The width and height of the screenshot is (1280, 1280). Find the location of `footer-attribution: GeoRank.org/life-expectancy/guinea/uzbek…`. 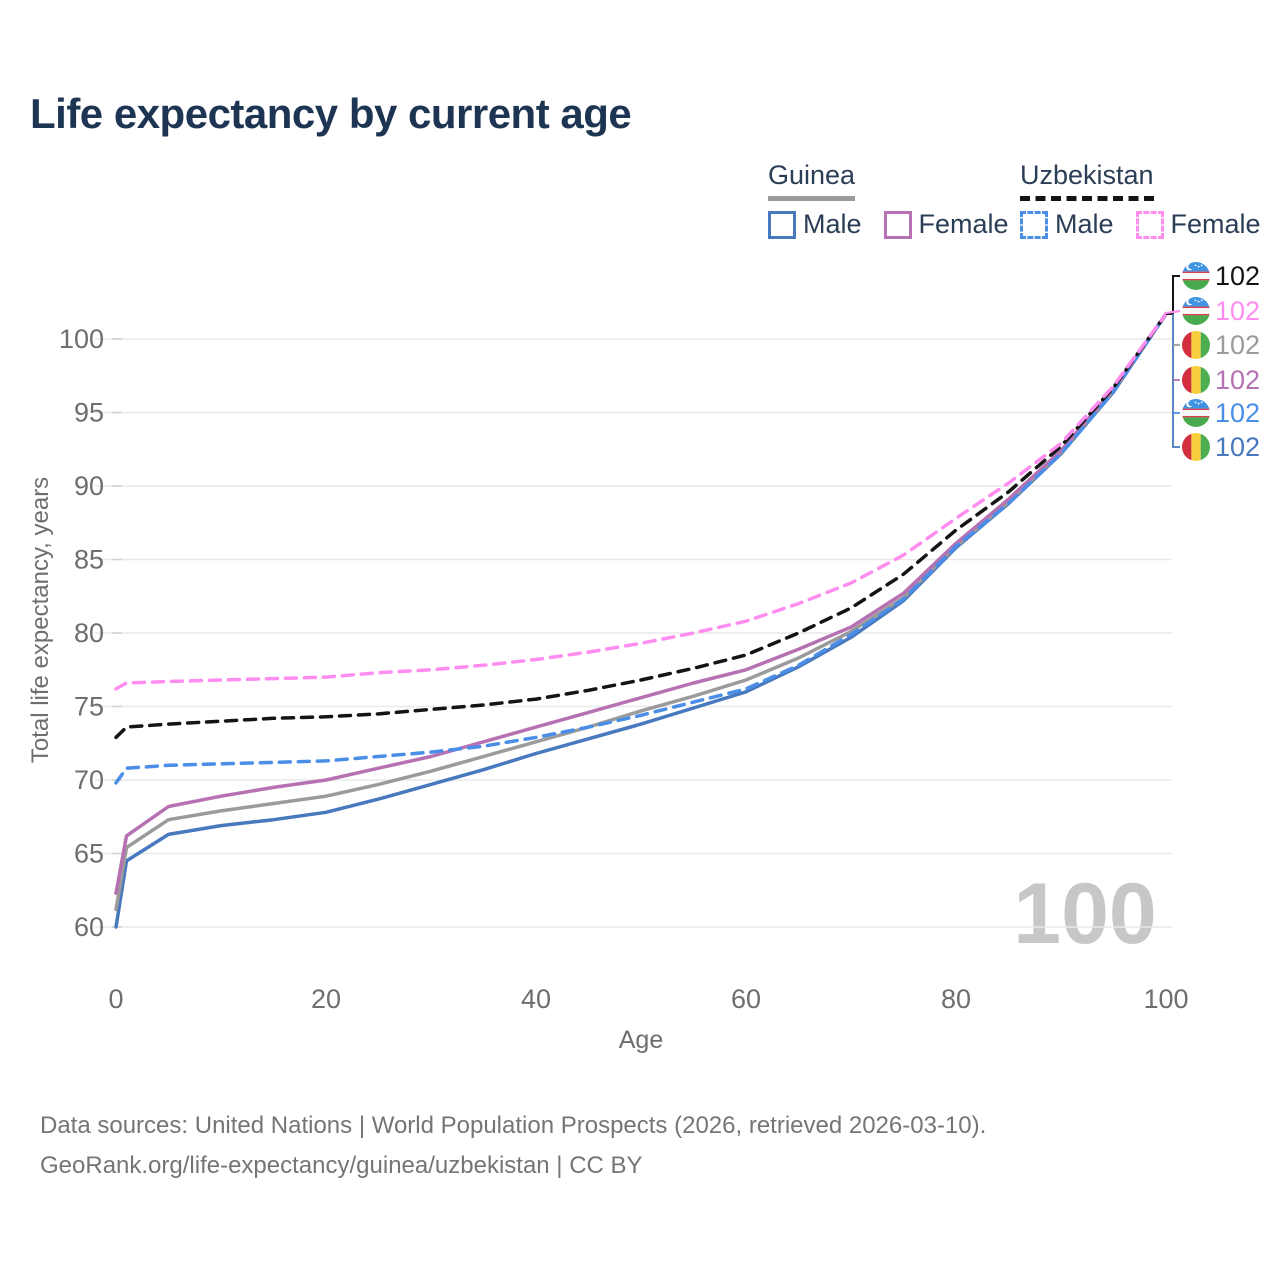

footer-attribution: GeoRank.org/life-expectancy/guinea/uzbek… is located at coordinates (341, 1165).